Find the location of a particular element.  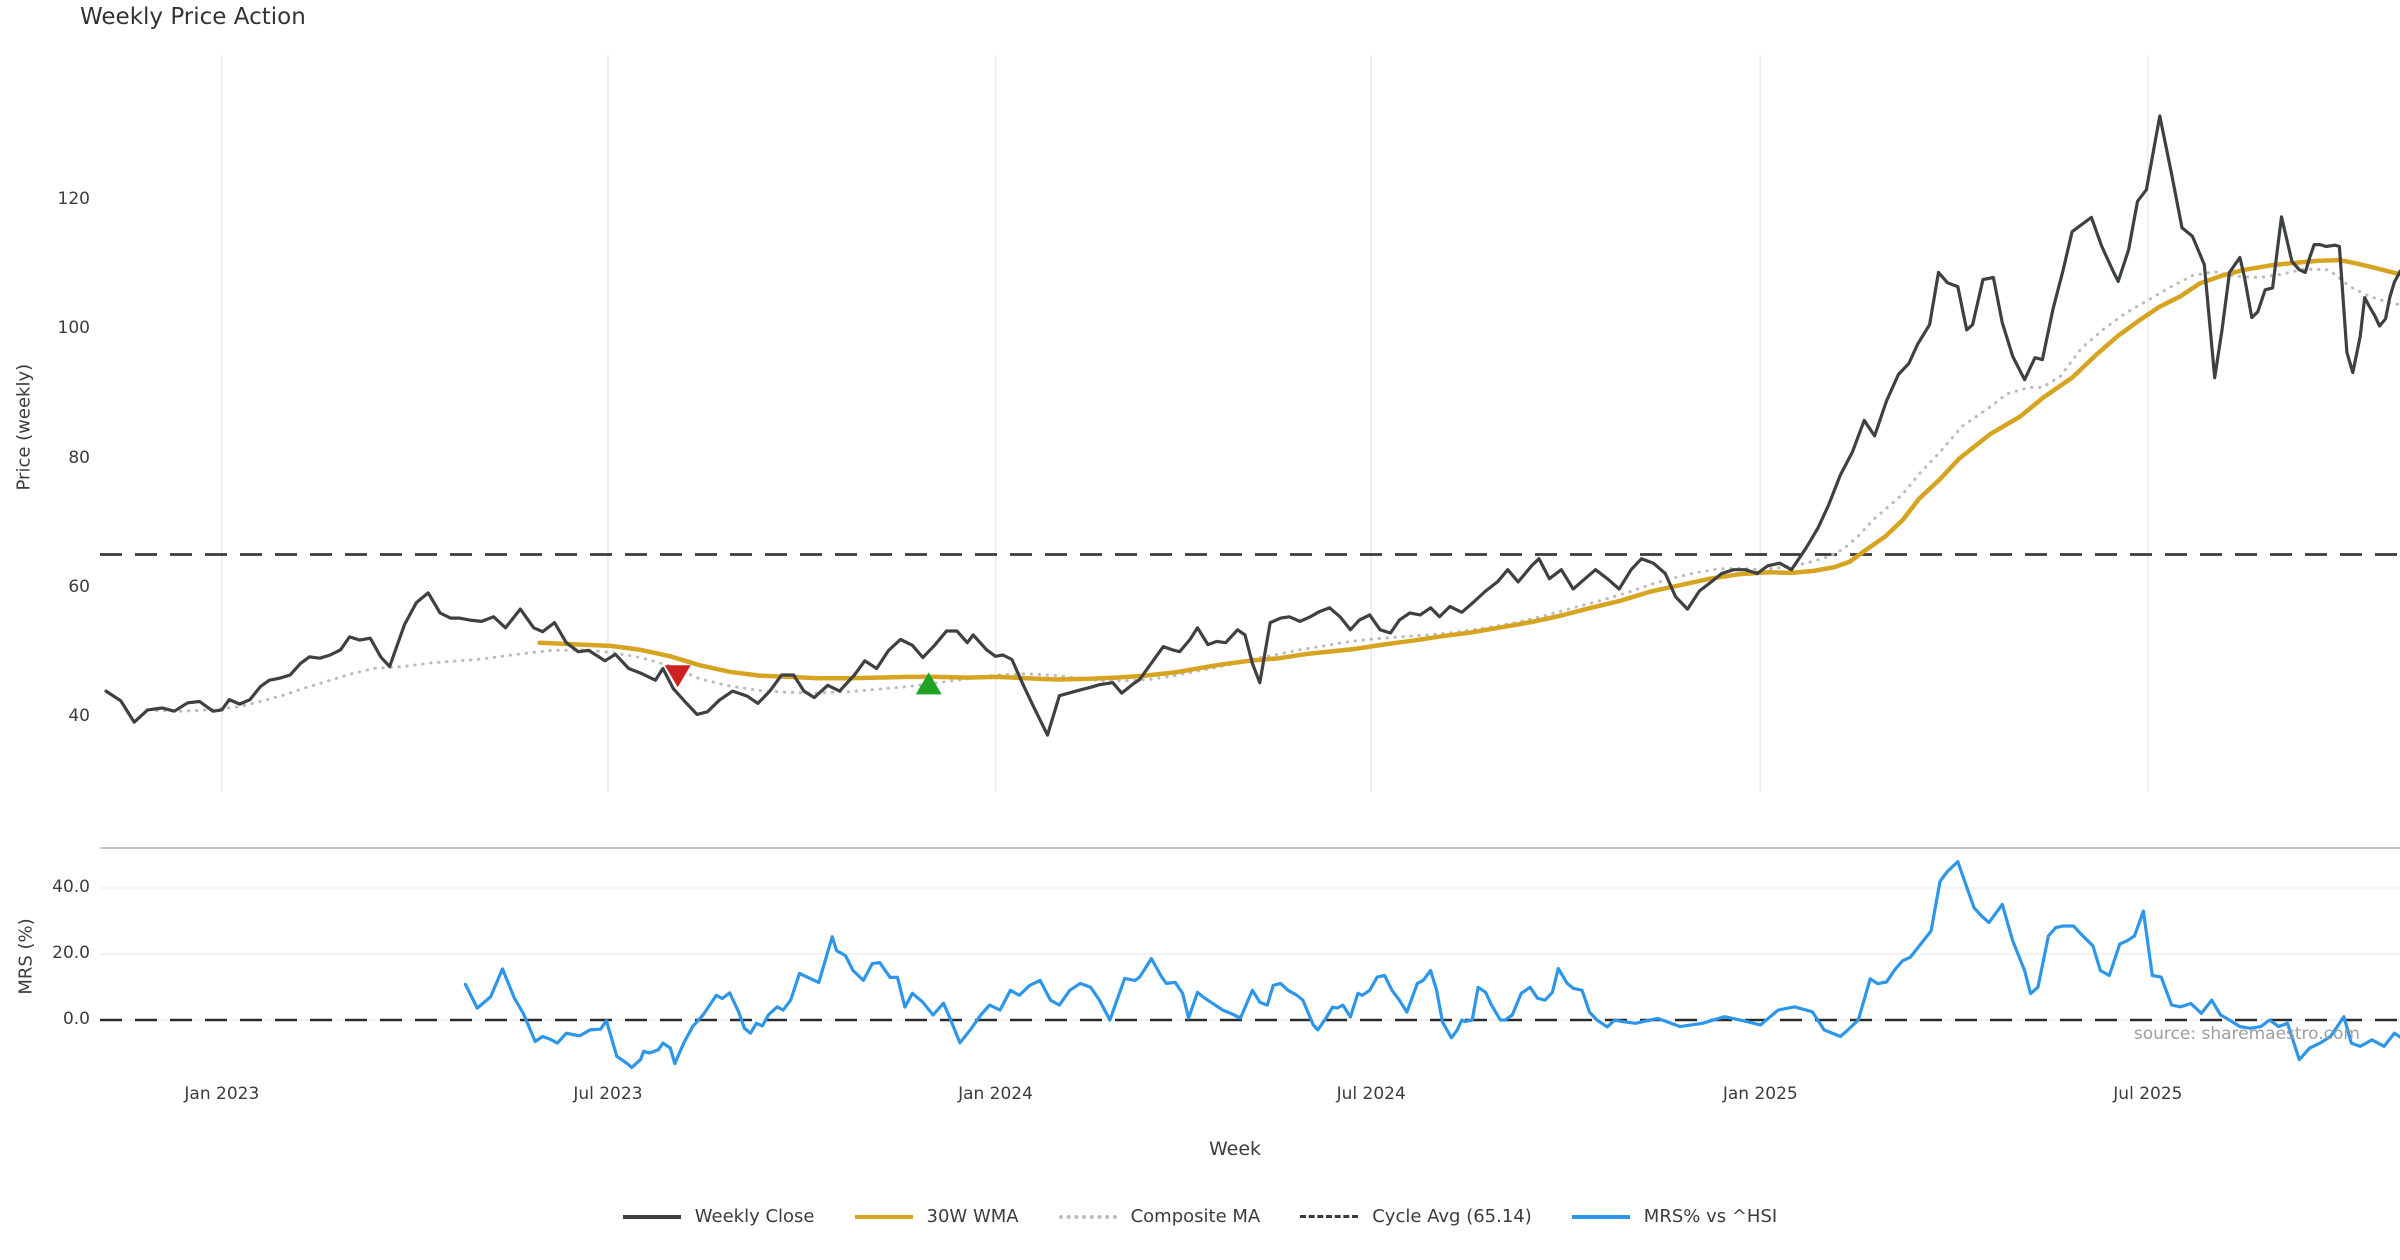

legend-item-weekly-close: Weekly Close is located at coordinates (718, 1216).